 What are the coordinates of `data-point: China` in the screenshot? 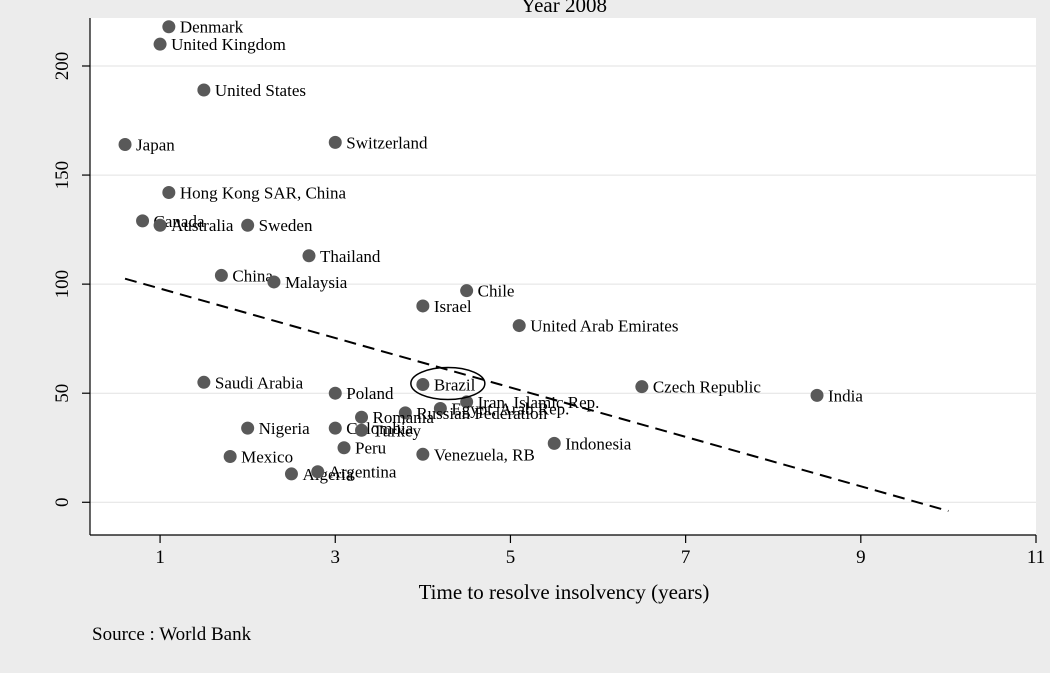 It's located at (243, 275).